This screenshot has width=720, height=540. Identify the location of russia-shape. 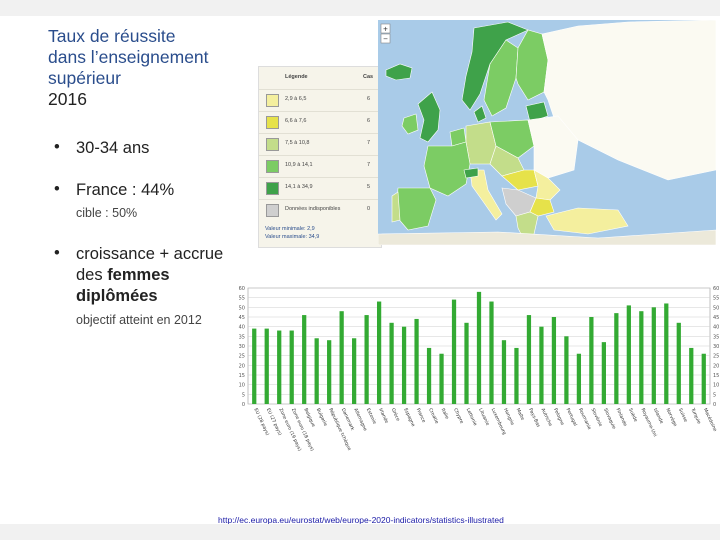
(628, 100).